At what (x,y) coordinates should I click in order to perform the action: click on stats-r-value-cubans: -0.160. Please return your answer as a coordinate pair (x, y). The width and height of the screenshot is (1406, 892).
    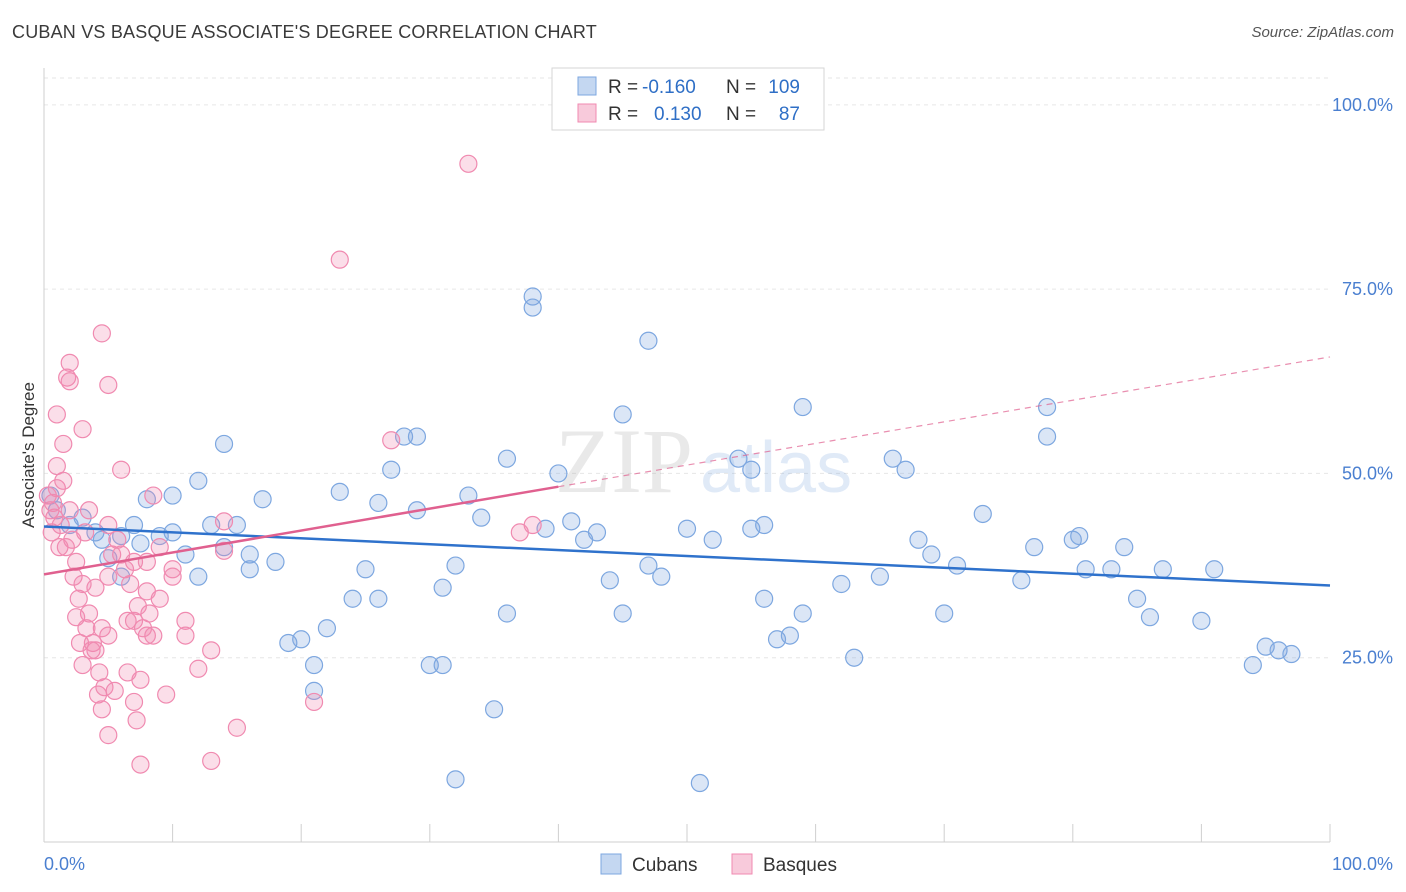
    Looking at the image, I should click on (669, 87).